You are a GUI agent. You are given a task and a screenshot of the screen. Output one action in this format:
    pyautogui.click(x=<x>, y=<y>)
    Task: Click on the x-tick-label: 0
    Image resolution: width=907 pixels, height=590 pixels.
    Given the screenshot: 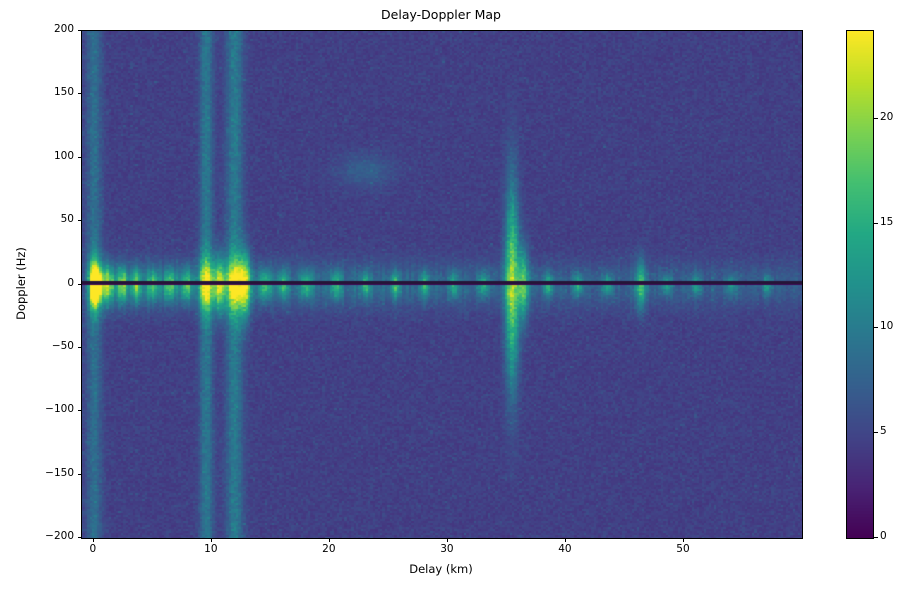 What is the action you would take?
    pyautogui.click(x=93, y=549)
    